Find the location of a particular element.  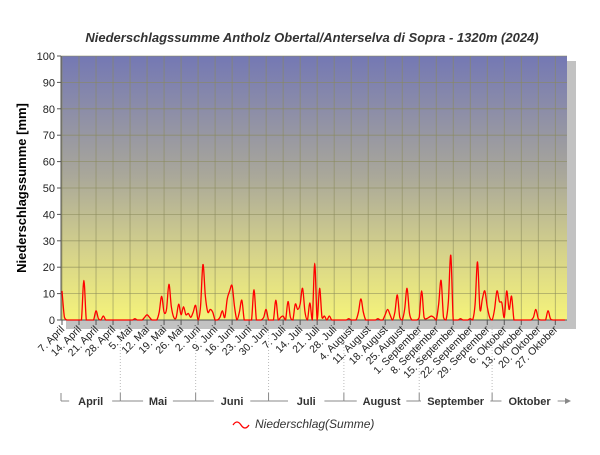

legend: Niederschlag(Summe) is located at coordinates (303, 424).